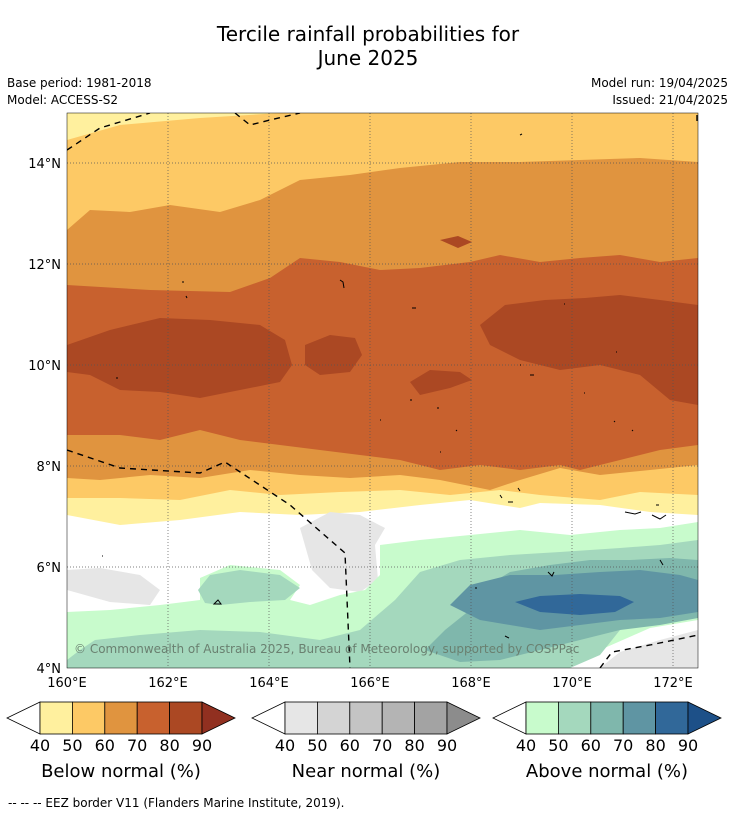  Describe the element at coordinates (509, 718) in the screenshot. I see `above-colorbar-min-arrow` at that location.